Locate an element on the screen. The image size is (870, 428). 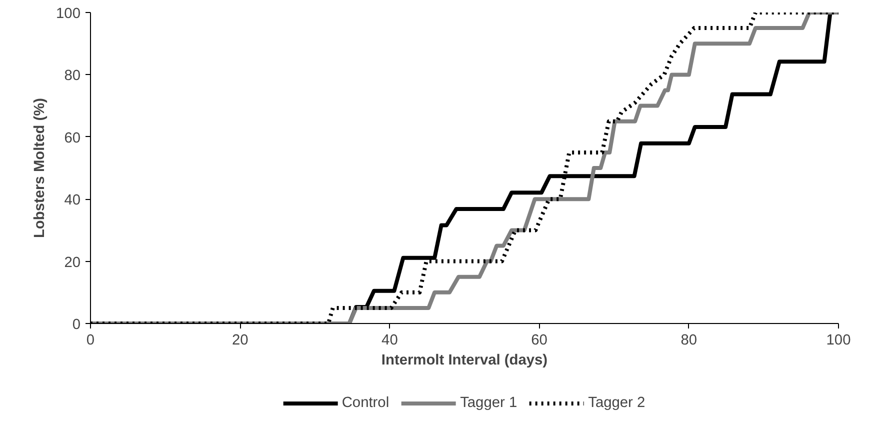
legend-label: Tagger 1 is located at coordinates (489, 403).